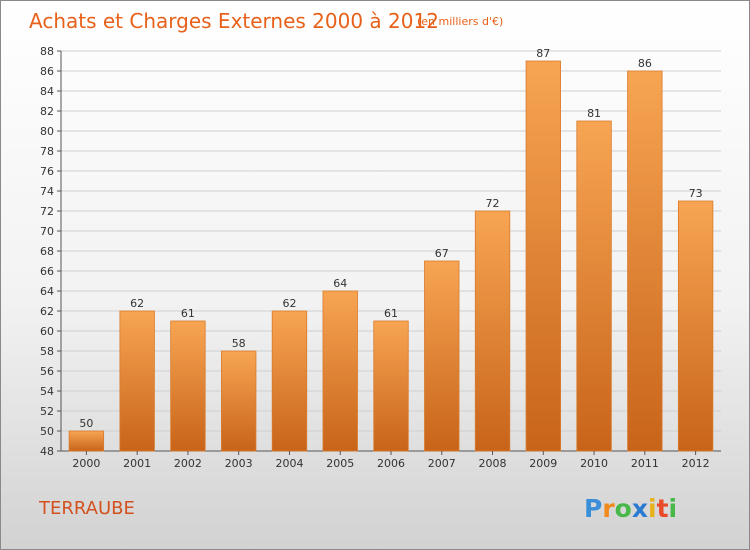 Image resolution: width=750 pixels, height=550 pixels. What do you see at coordinates (640, 508) in the screenshot?
I see `logo-letter-3: x` at bounding box center [640, 508].